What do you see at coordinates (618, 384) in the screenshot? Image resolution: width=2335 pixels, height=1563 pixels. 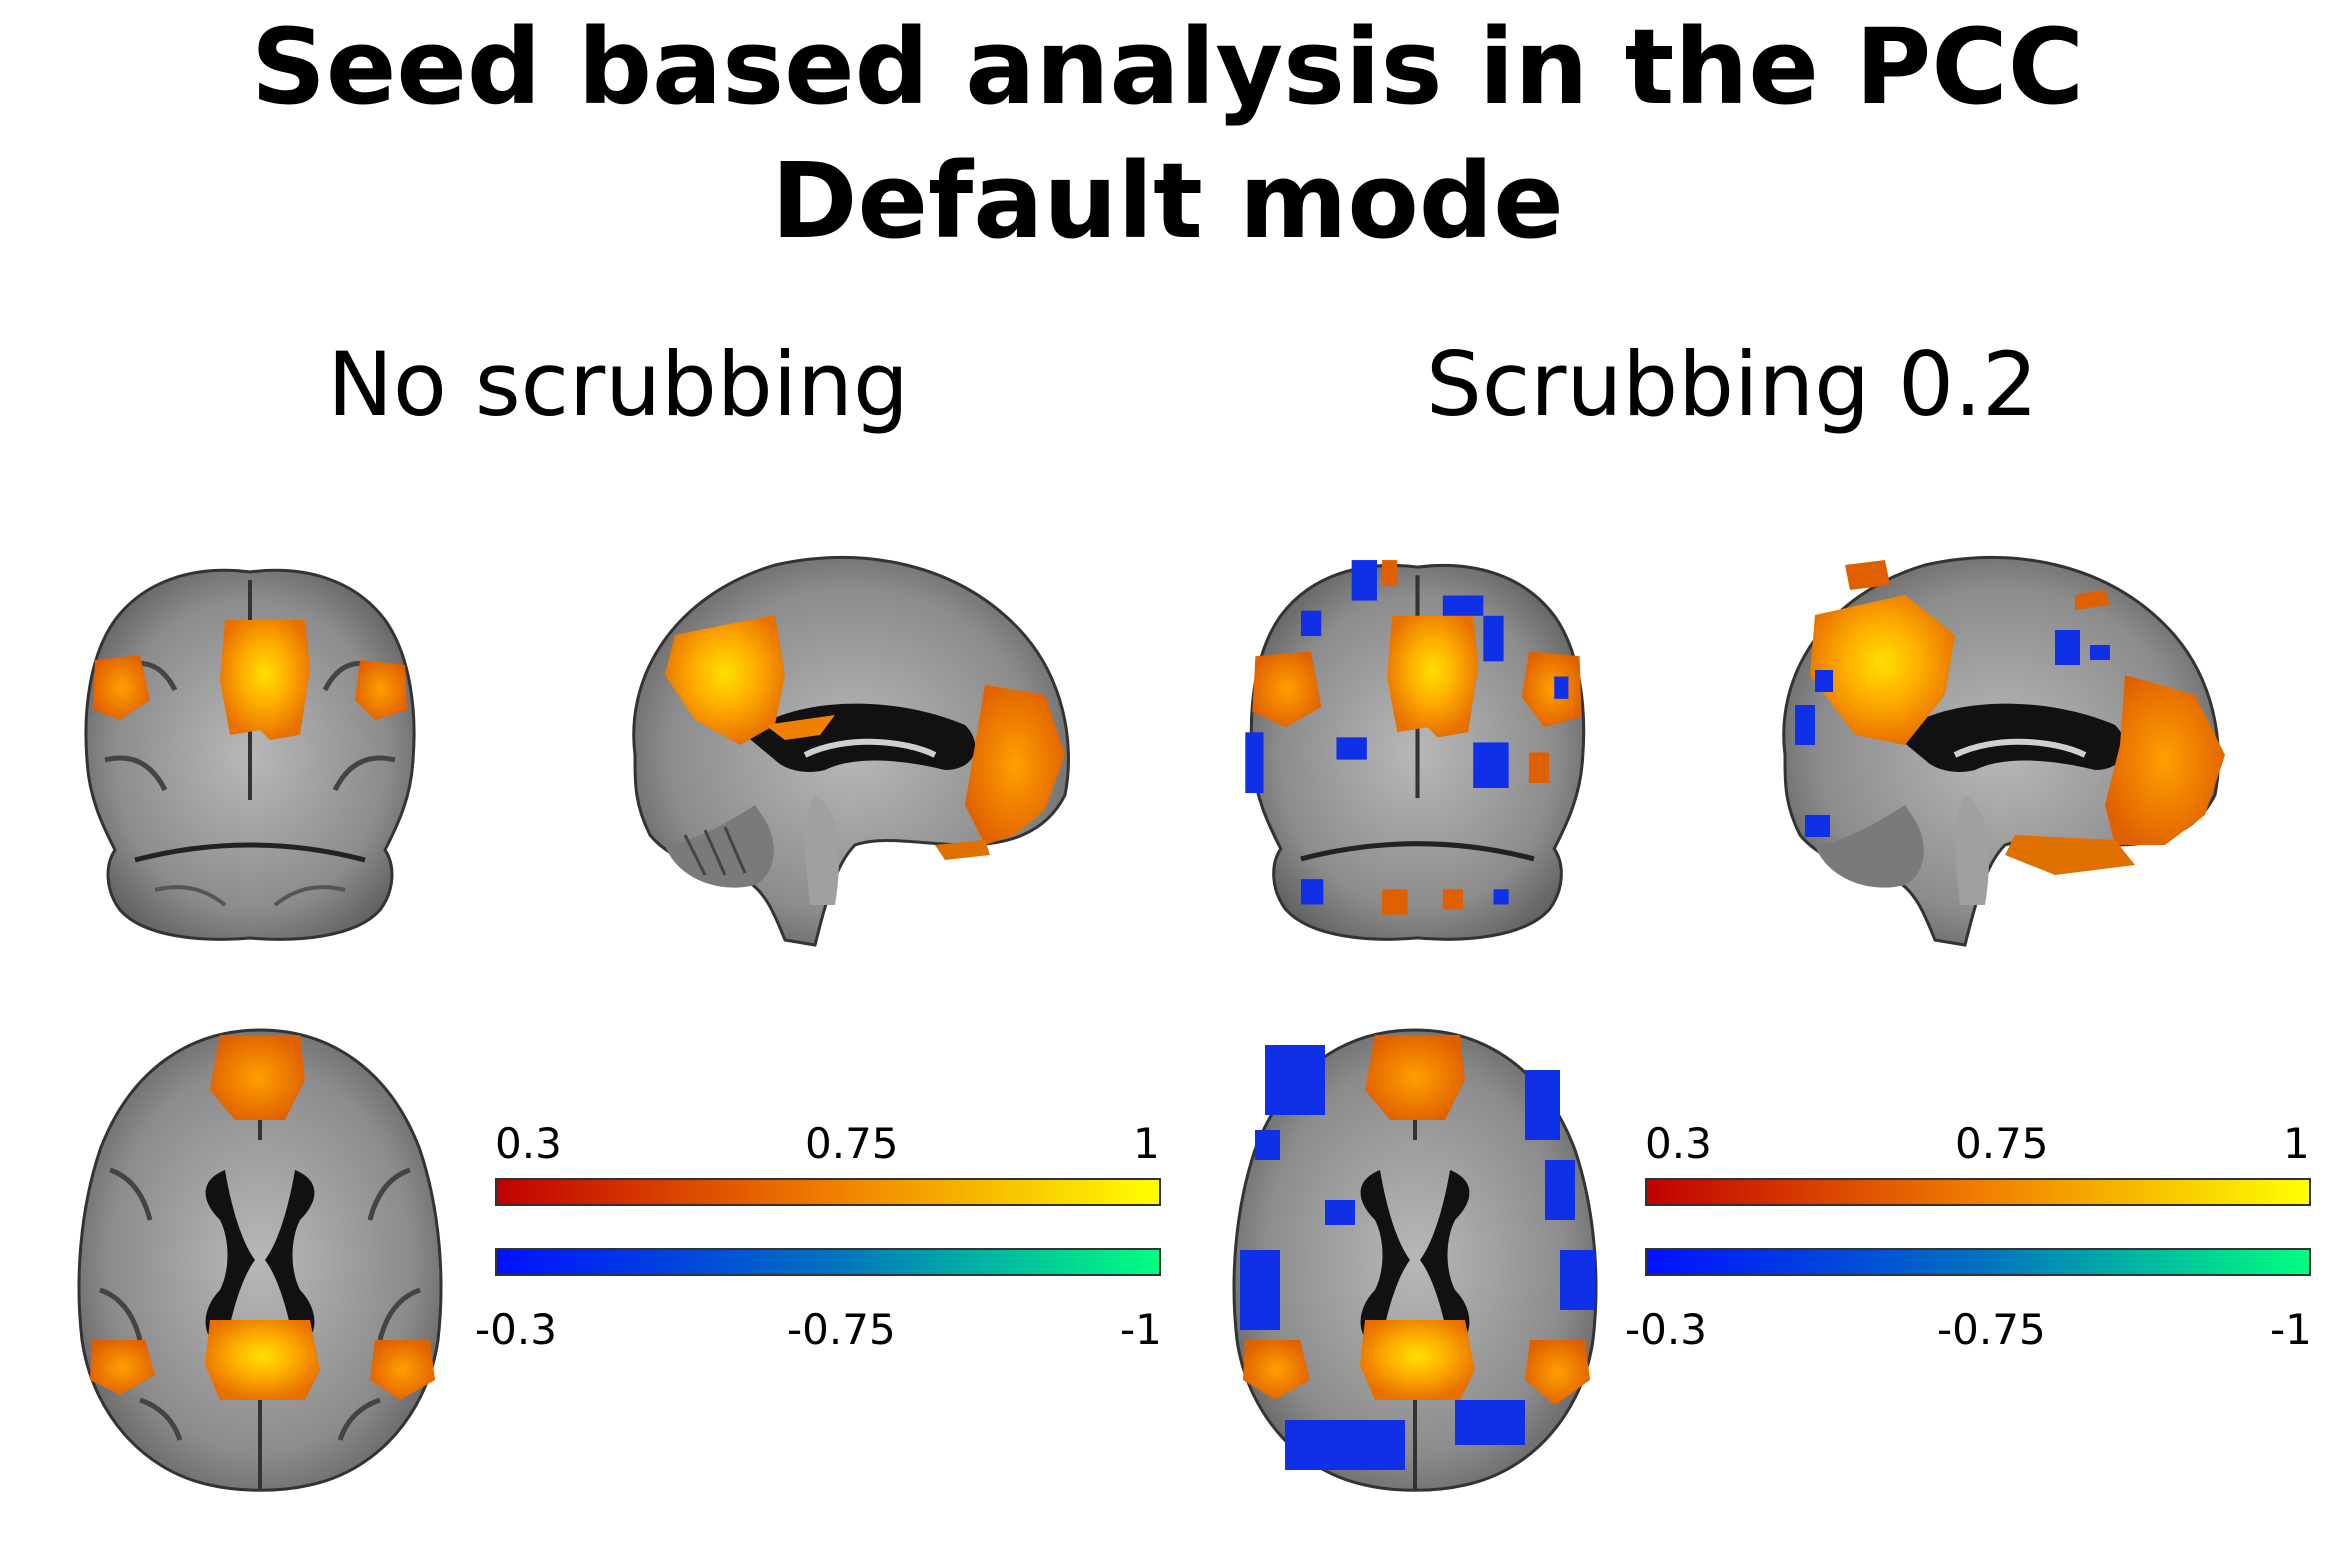 I see `panel-title-no-scrubbing: No scrubbing` at bounding box center [618, 384].